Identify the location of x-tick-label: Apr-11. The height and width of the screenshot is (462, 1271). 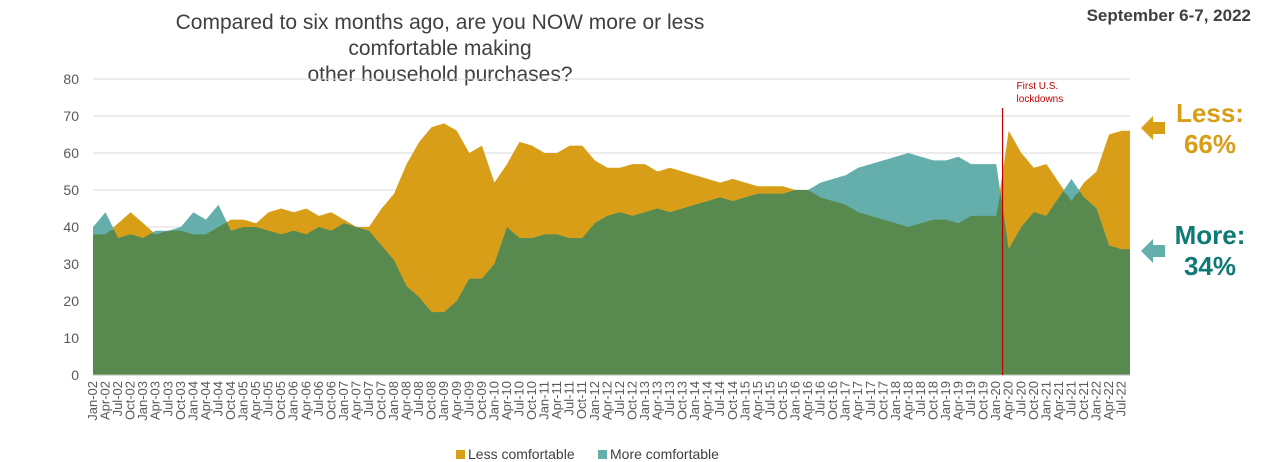
(556, 400).